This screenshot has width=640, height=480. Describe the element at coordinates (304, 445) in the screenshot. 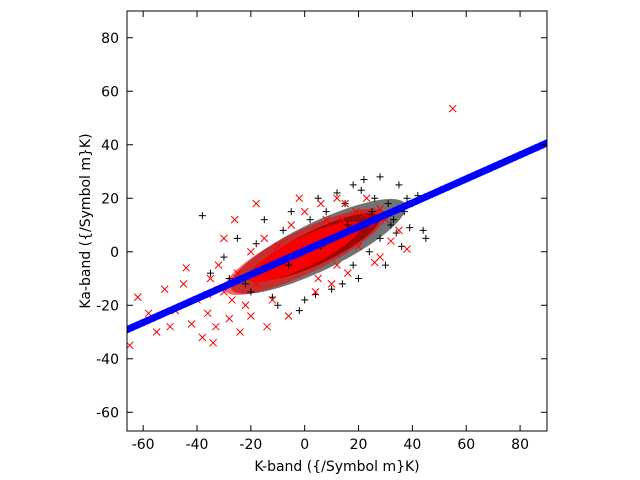

I see `x-tick-label-3: 0` at that location.